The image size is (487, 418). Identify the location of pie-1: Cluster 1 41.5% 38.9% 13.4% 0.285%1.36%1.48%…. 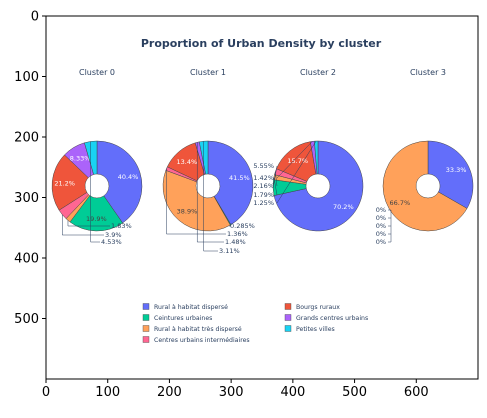
(208, 161).